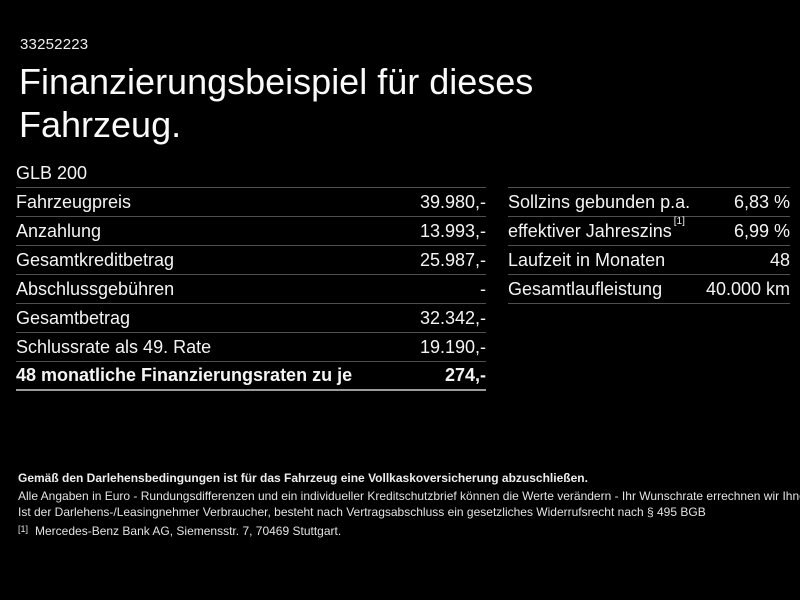 The width and height of the screenshot is (800, 600). What do you see at coordinates (465, 375) in the screenshot?
I see `row-value: 274,-` at bounding box center [465, 375].